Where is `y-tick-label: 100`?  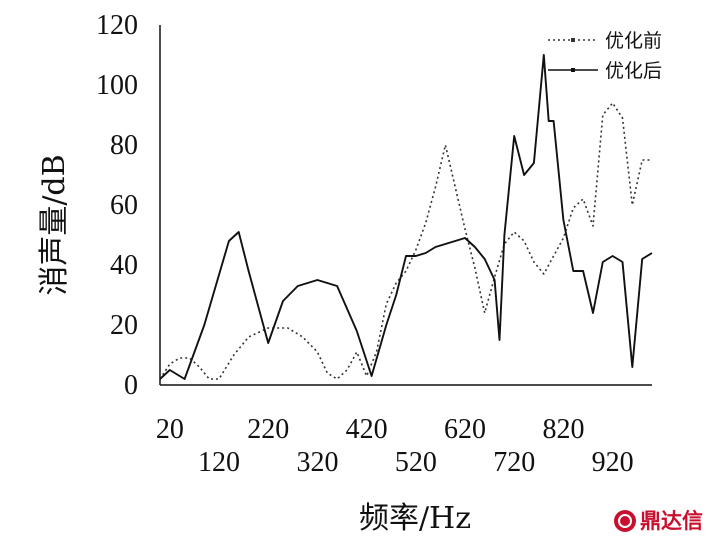 y-tick-label: 100 is located at coordinates (117, 85).